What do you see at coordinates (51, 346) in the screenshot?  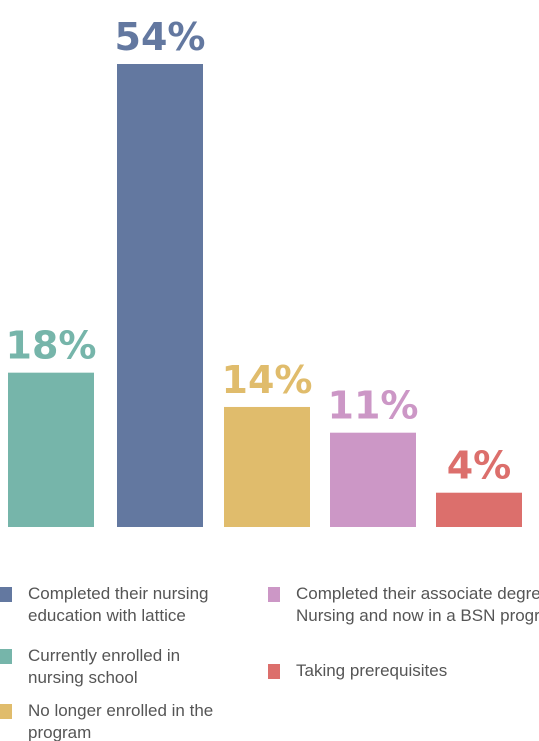 I see `value-label: 18%` at bounding box center [51, 346].